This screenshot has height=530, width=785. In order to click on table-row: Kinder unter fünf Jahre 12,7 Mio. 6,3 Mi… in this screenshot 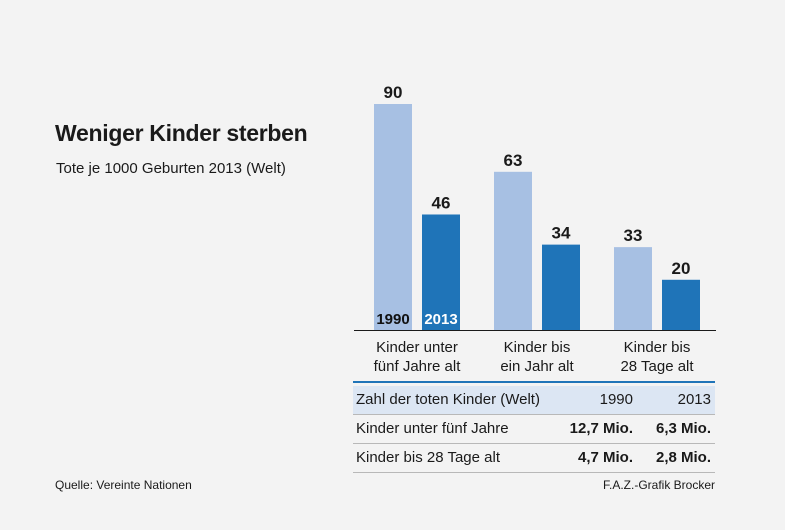, I will do `click(534, 429)`.